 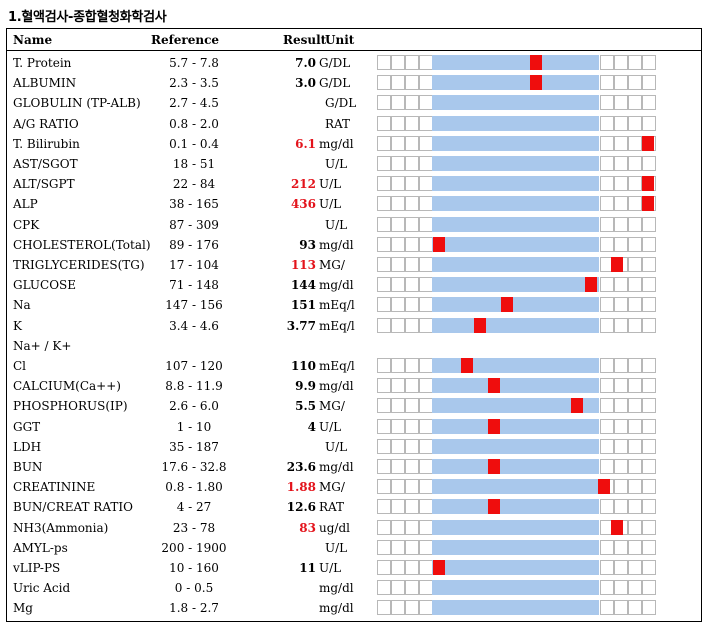 What do you see at coordinates (340, 40) in the screenshot?
I see `header-unit: Unit` at bounding box center [340, 40].